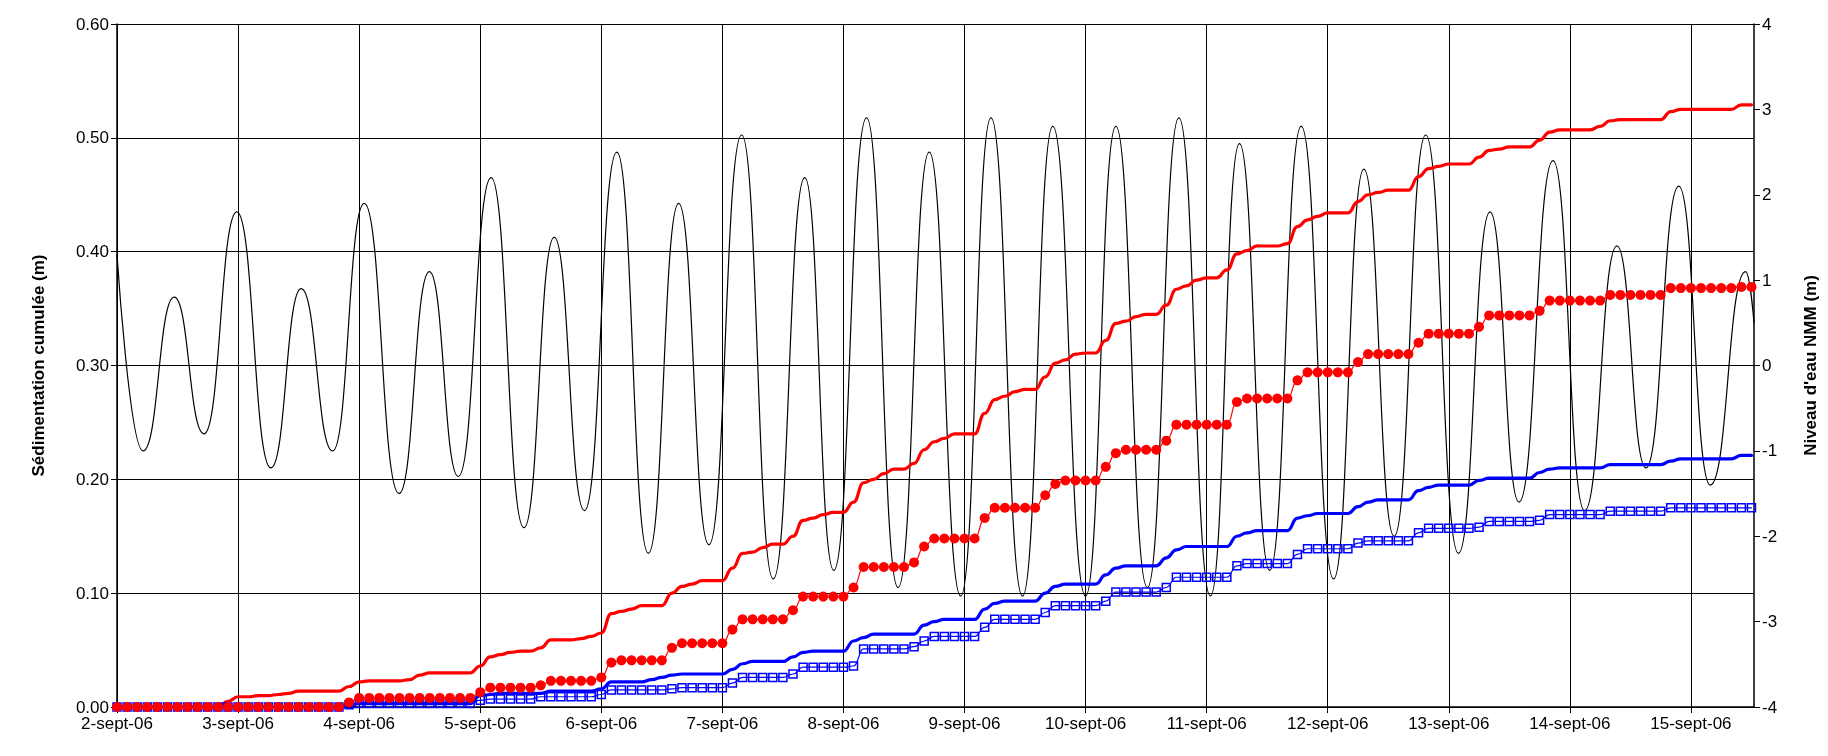  What do you see at coordinates (117, 723) in the screenshot?
I see `x-tick-label: 2-sept-06` at bounding box center [117, 723].